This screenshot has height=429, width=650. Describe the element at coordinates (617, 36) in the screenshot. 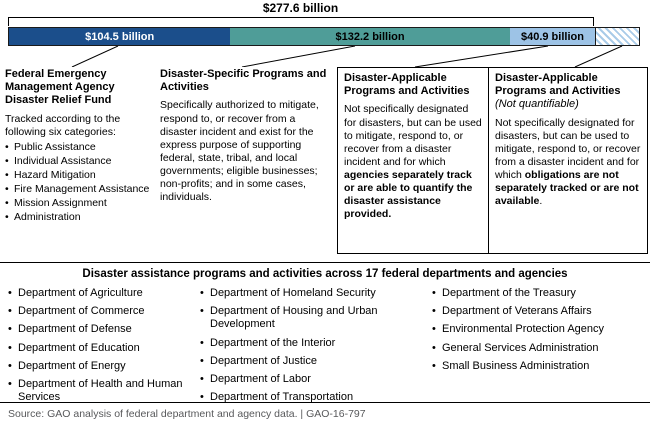

I see `bar-segment-not-quantifiable` at that location.